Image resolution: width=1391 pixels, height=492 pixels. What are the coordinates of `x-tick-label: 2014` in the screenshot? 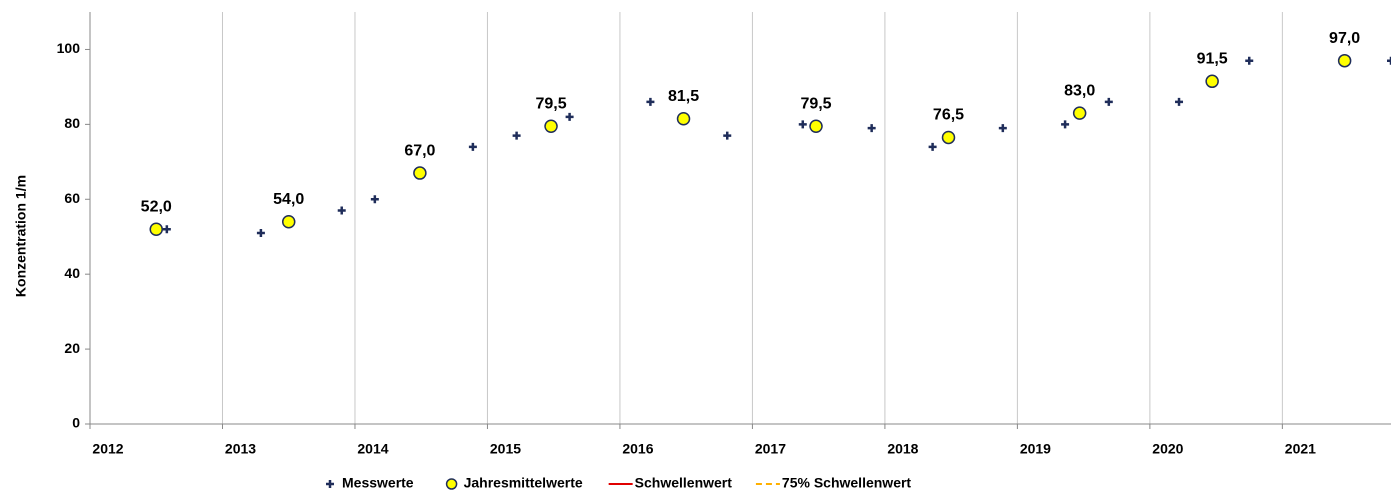 It's located at (372, 449).